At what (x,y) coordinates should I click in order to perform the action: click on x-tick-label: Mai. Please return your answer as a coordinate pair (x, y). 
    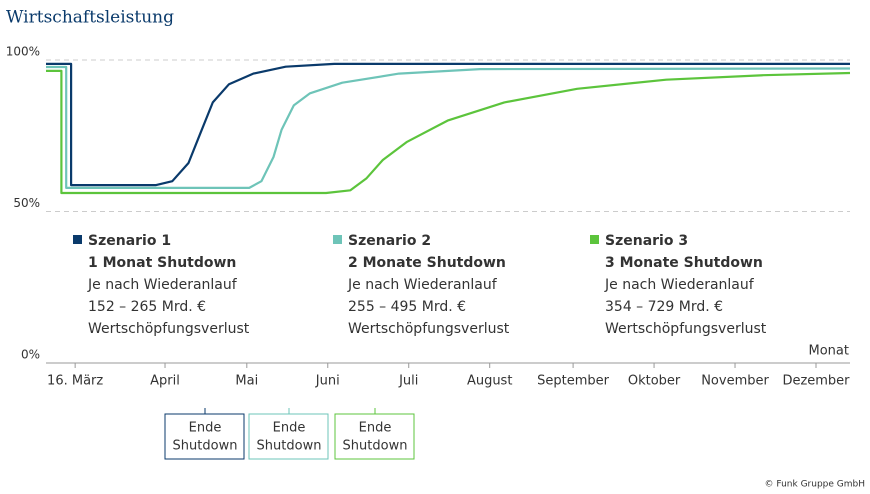
    Looking at the image, I should click on (246, 381).